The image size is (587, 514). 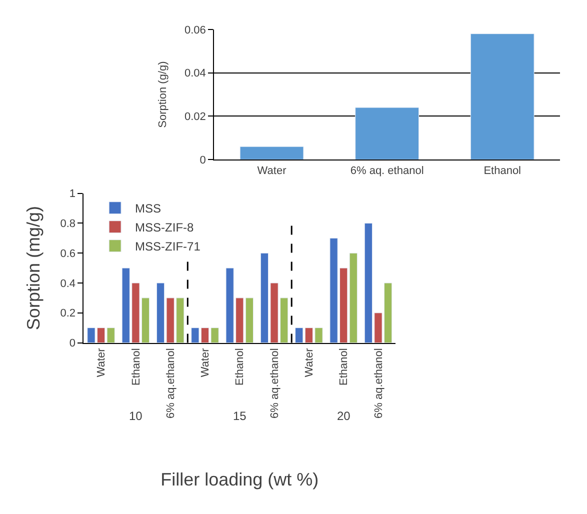 I want to click on legend-label: MSS-ZIF-71, so click(x=168, y=247).